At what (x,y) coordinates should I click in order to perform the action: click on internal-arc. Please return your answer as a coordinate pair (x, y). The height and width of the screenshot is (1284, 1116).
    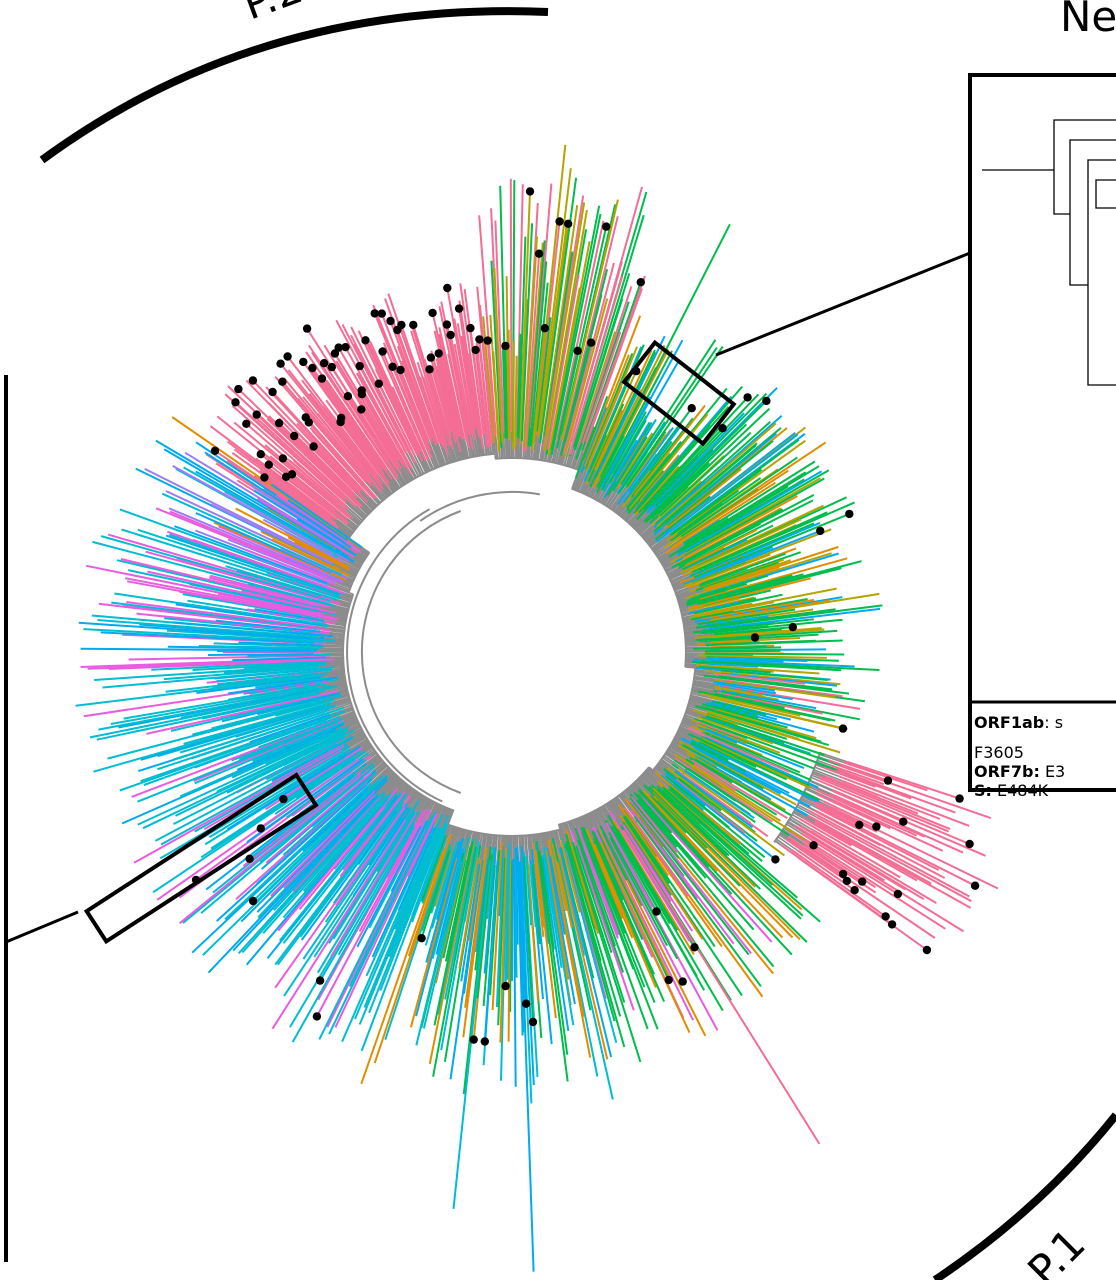
    Looking at the image, I should click on (480, 506).